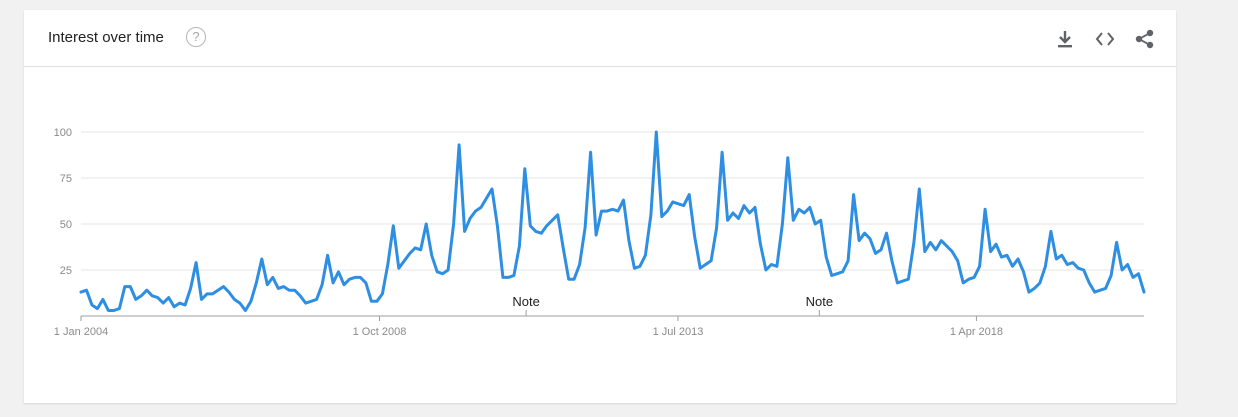 This screenshot has height=417, width=1238. I want to click on download-icon, so click(1065, 39).